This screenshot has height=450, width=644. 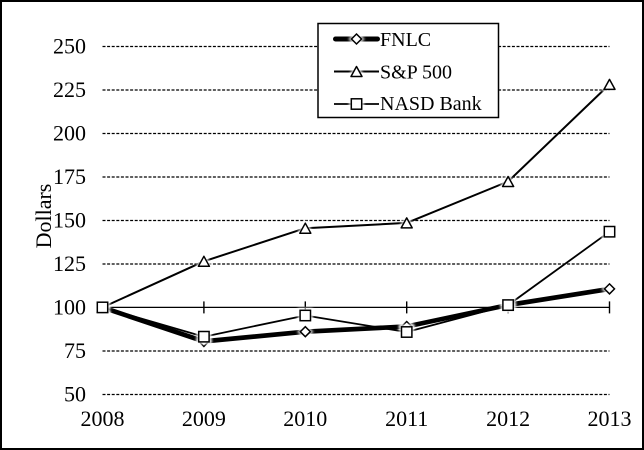 I want to click on svg-text: 175, so click(x=69, y=176).